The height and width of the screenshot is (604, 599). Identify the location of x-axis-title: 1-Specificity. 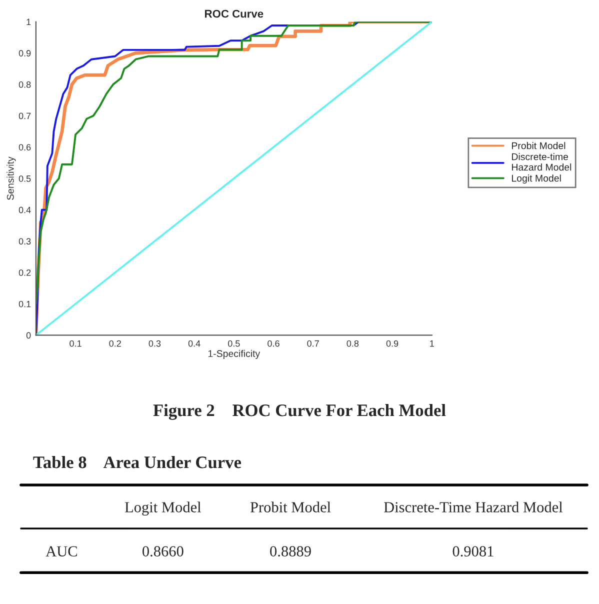
(234, 354).